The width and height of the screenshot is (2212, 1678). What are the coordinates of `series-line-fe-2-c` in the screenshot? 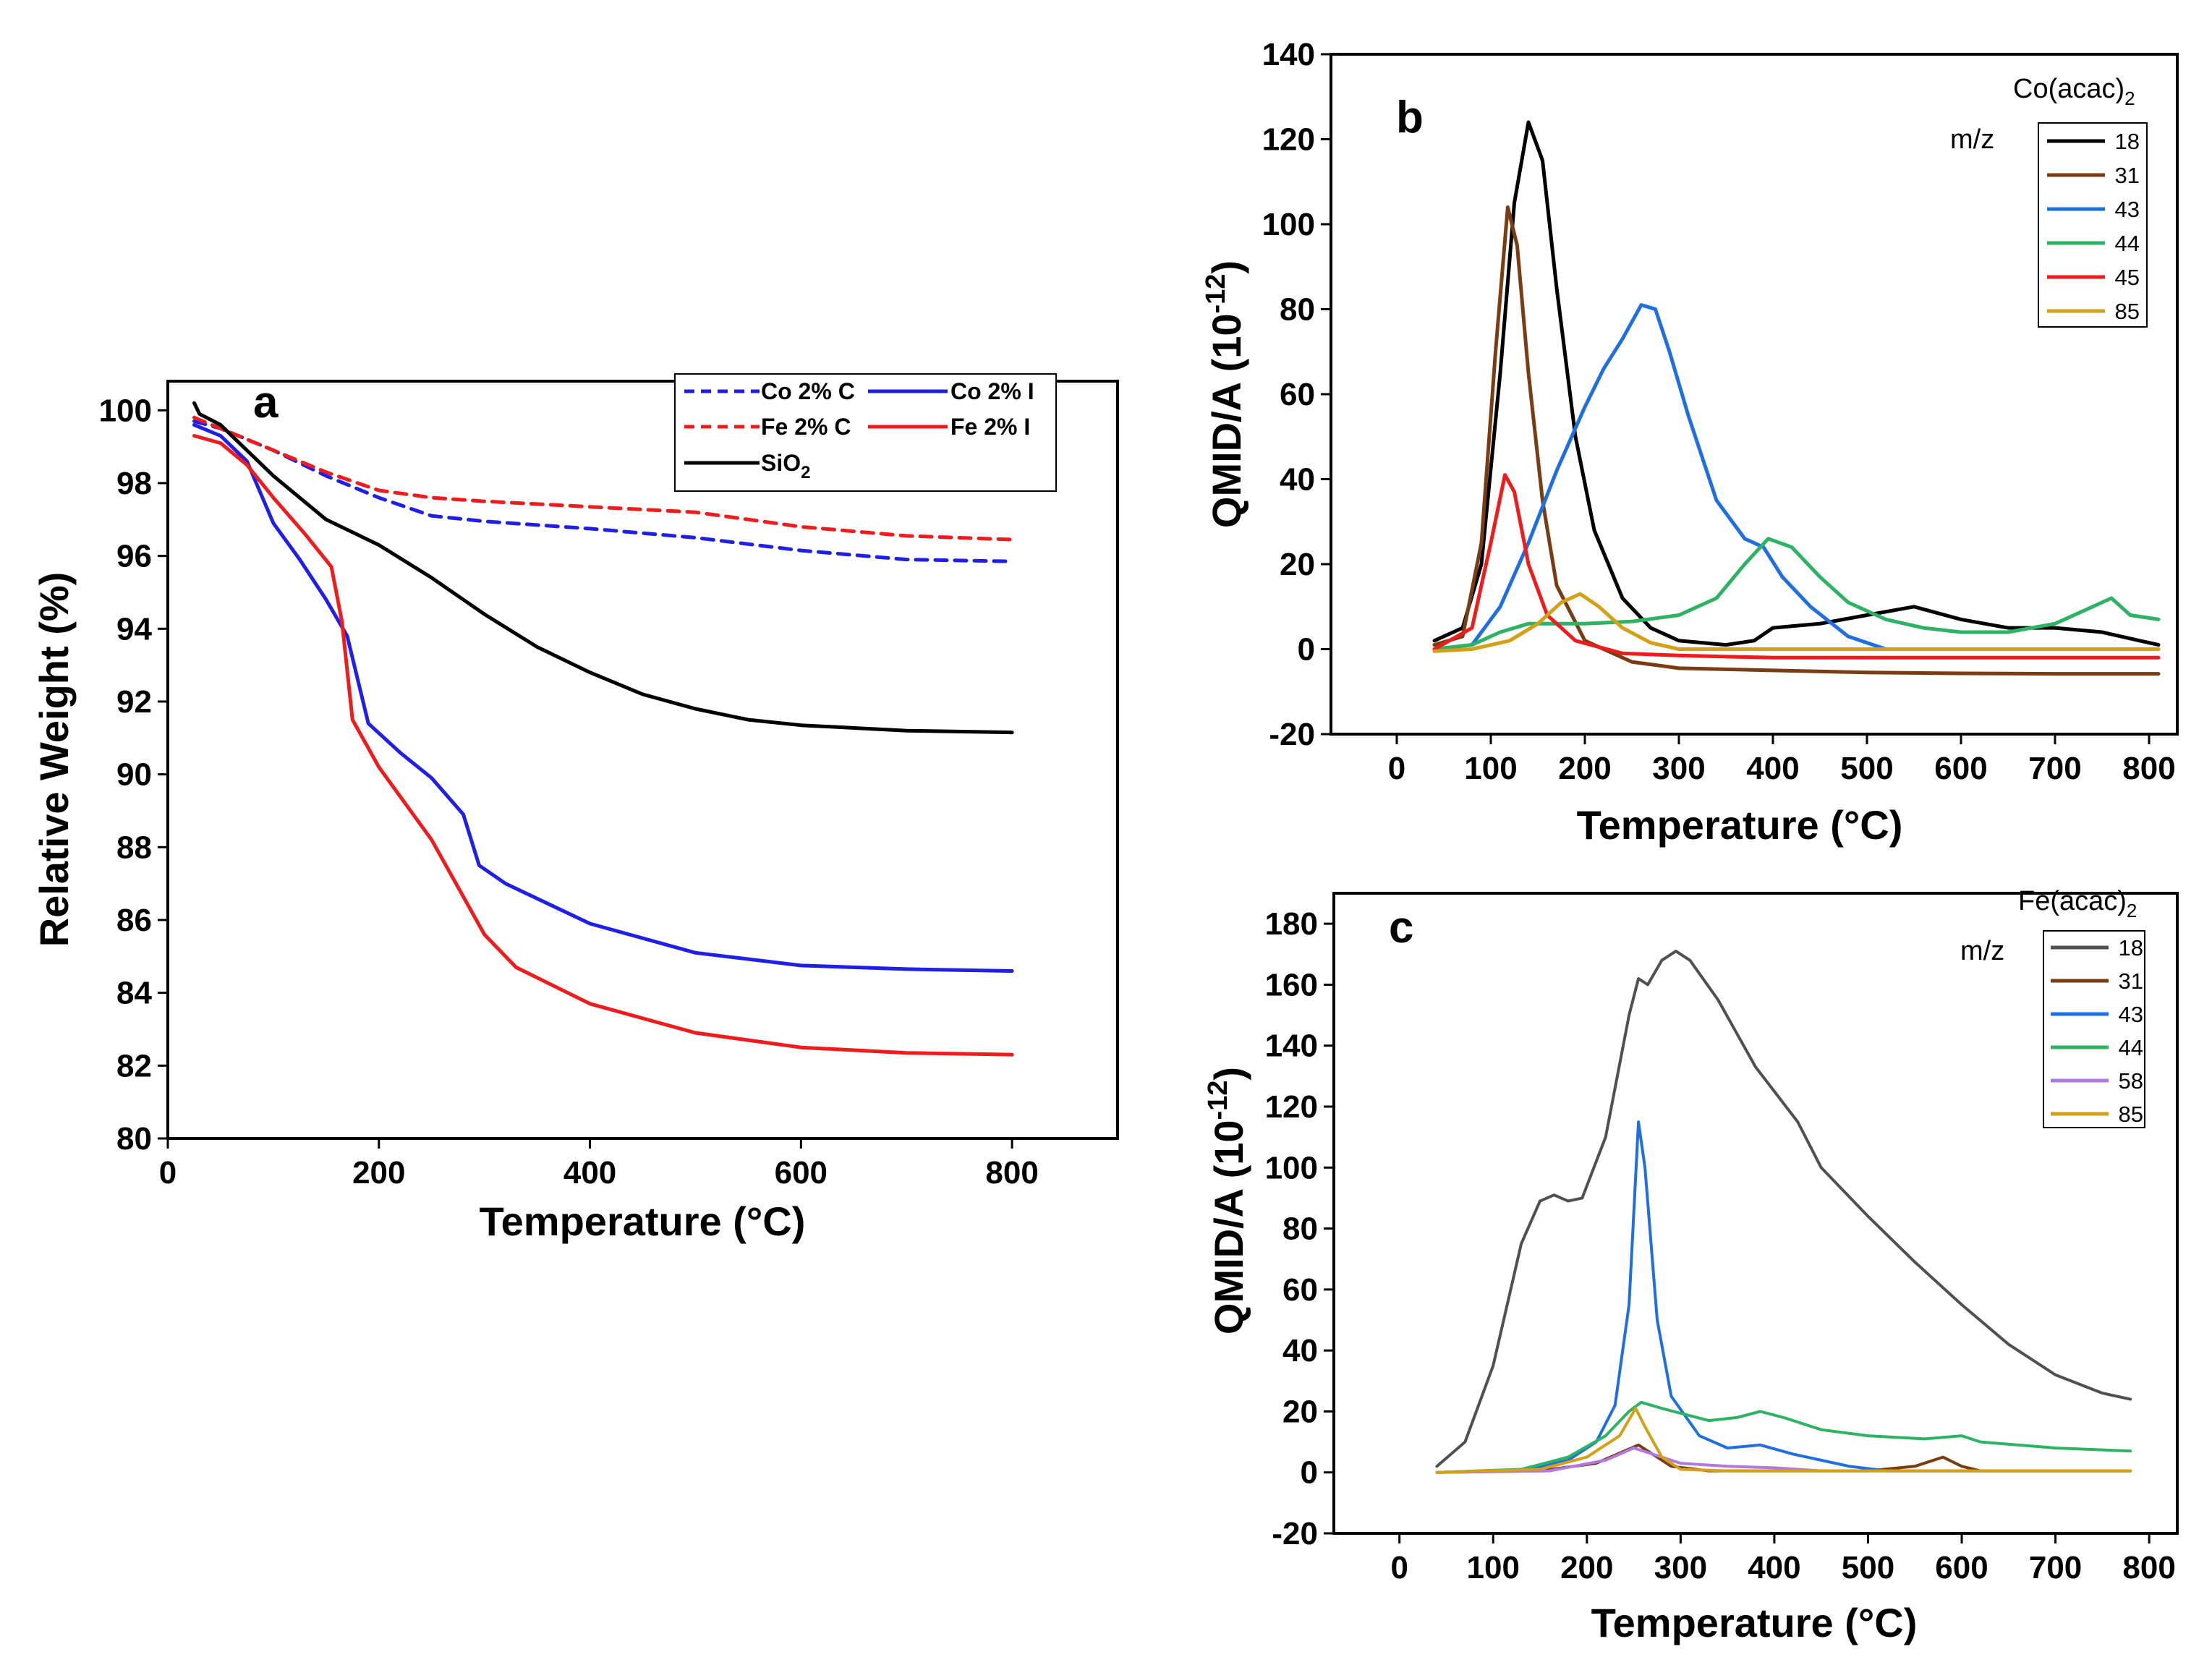 It's located at (603, 478).